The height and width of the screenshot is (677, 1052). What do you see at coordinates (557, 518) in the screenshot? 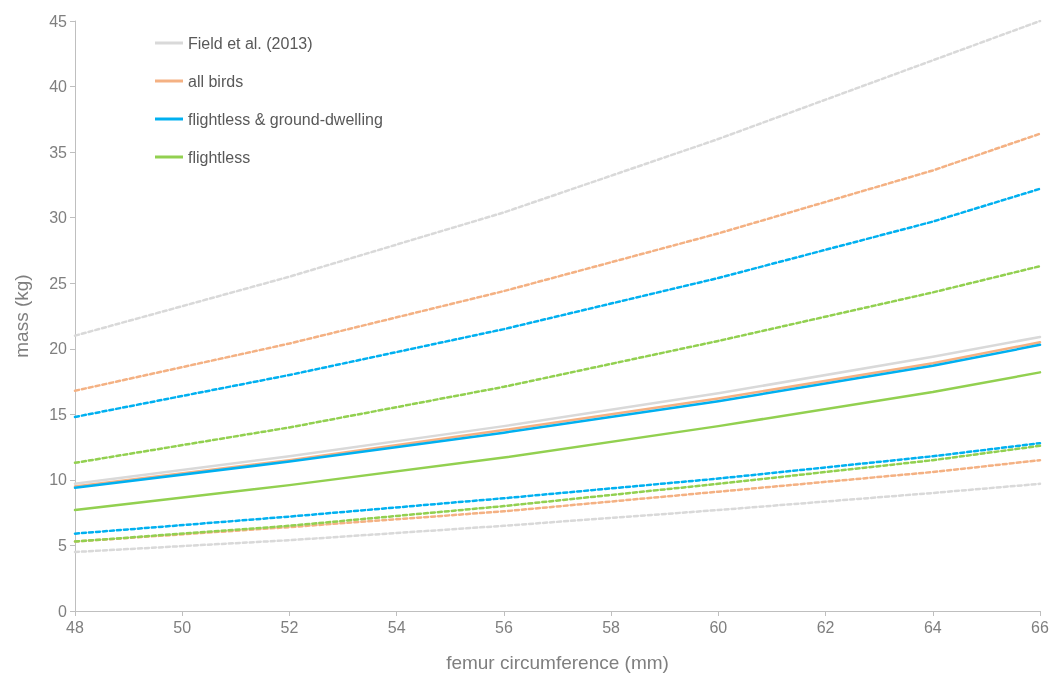
I see `line-series` at bounding box center [557, 518].